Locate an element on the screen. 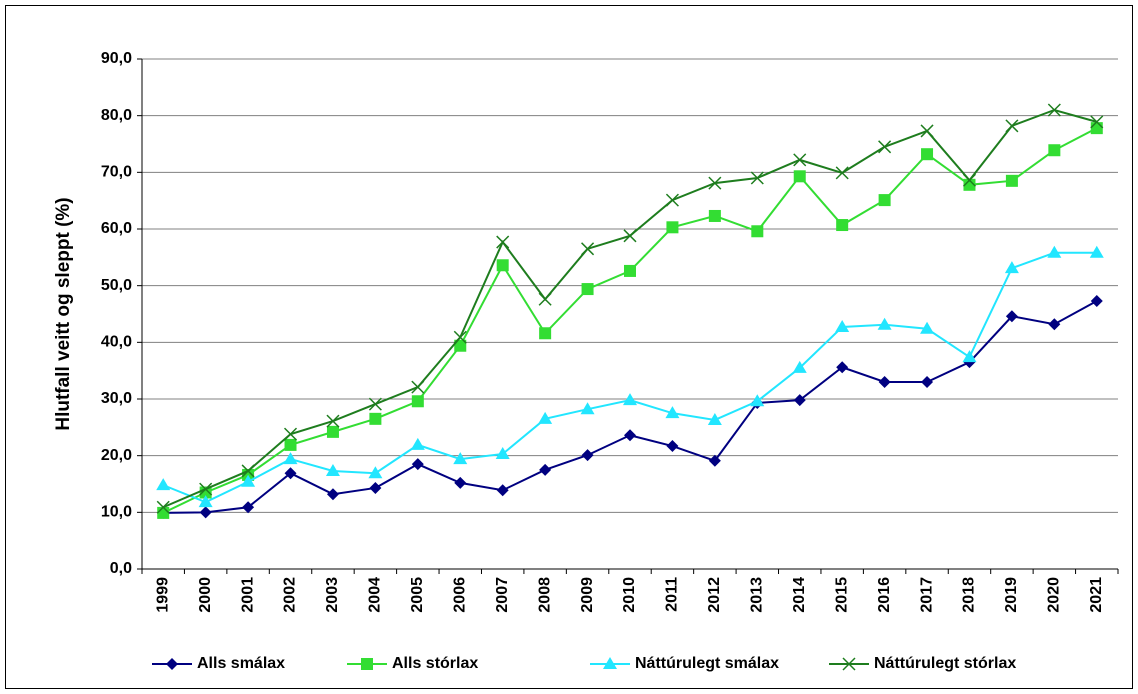 This screenshot has width=1138, height=694. y-tick-label: 0,0 is located at coordinates (121, 568).